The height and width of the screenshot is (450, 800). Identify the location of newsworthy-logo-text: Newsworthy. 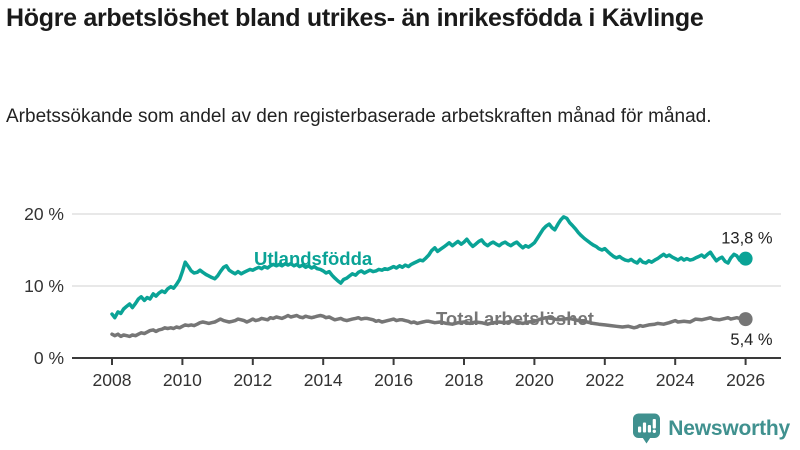
(729, 428).